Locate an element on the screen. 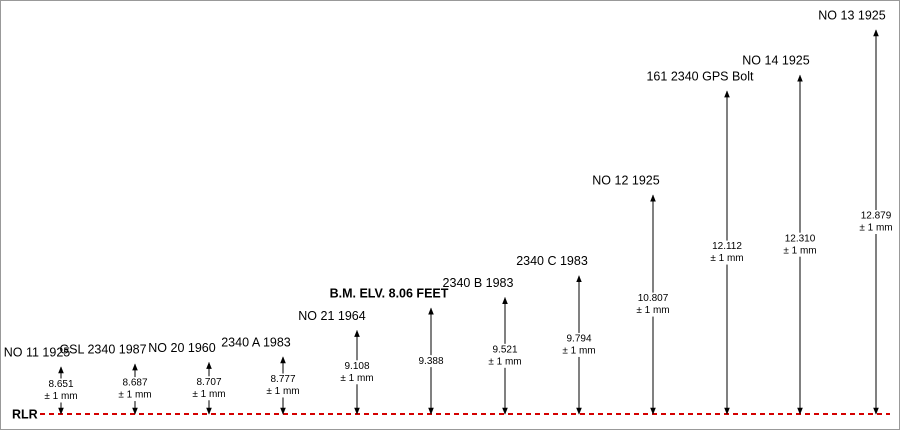 The height and width of the screenshot is (430, 900). elevation-value: 12.112 is located at coordinates (727, 246).